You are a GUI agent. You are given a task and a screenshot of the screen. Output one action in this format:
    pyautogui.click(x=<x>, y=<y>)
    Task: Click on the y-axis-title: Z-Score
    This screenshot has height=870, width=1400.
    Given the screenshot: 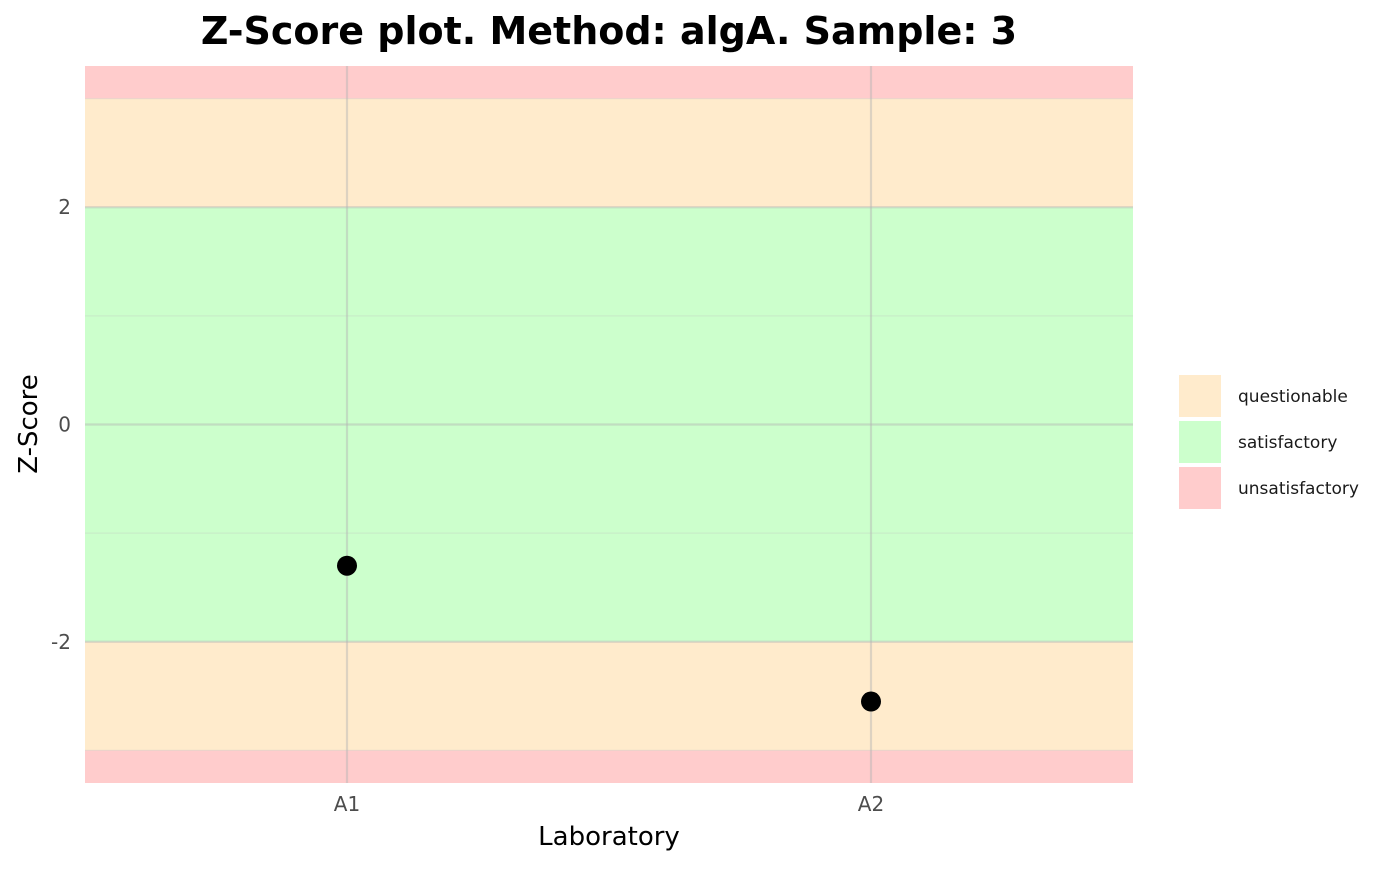 What is the action you would take?
    pyautogui.click(x=29, y=424)
    